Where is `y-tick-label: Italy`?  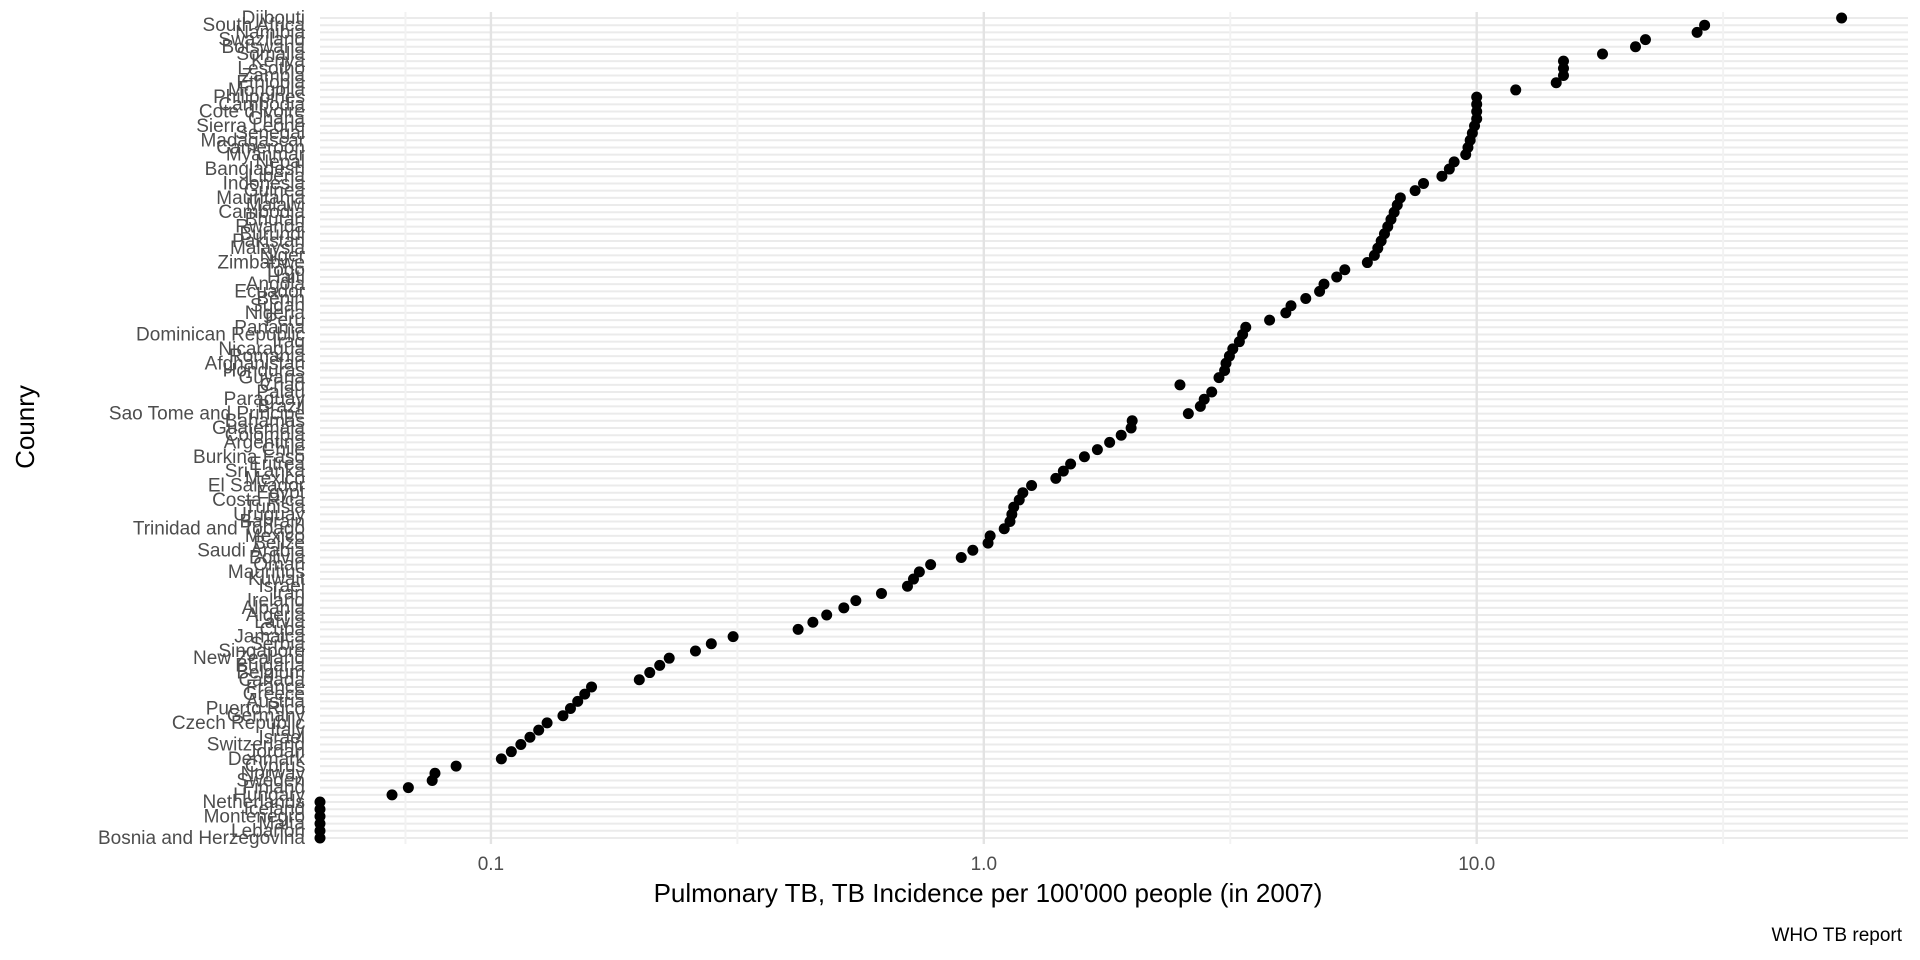 y-tick-label: Italy is located at coordinates (287, 730).